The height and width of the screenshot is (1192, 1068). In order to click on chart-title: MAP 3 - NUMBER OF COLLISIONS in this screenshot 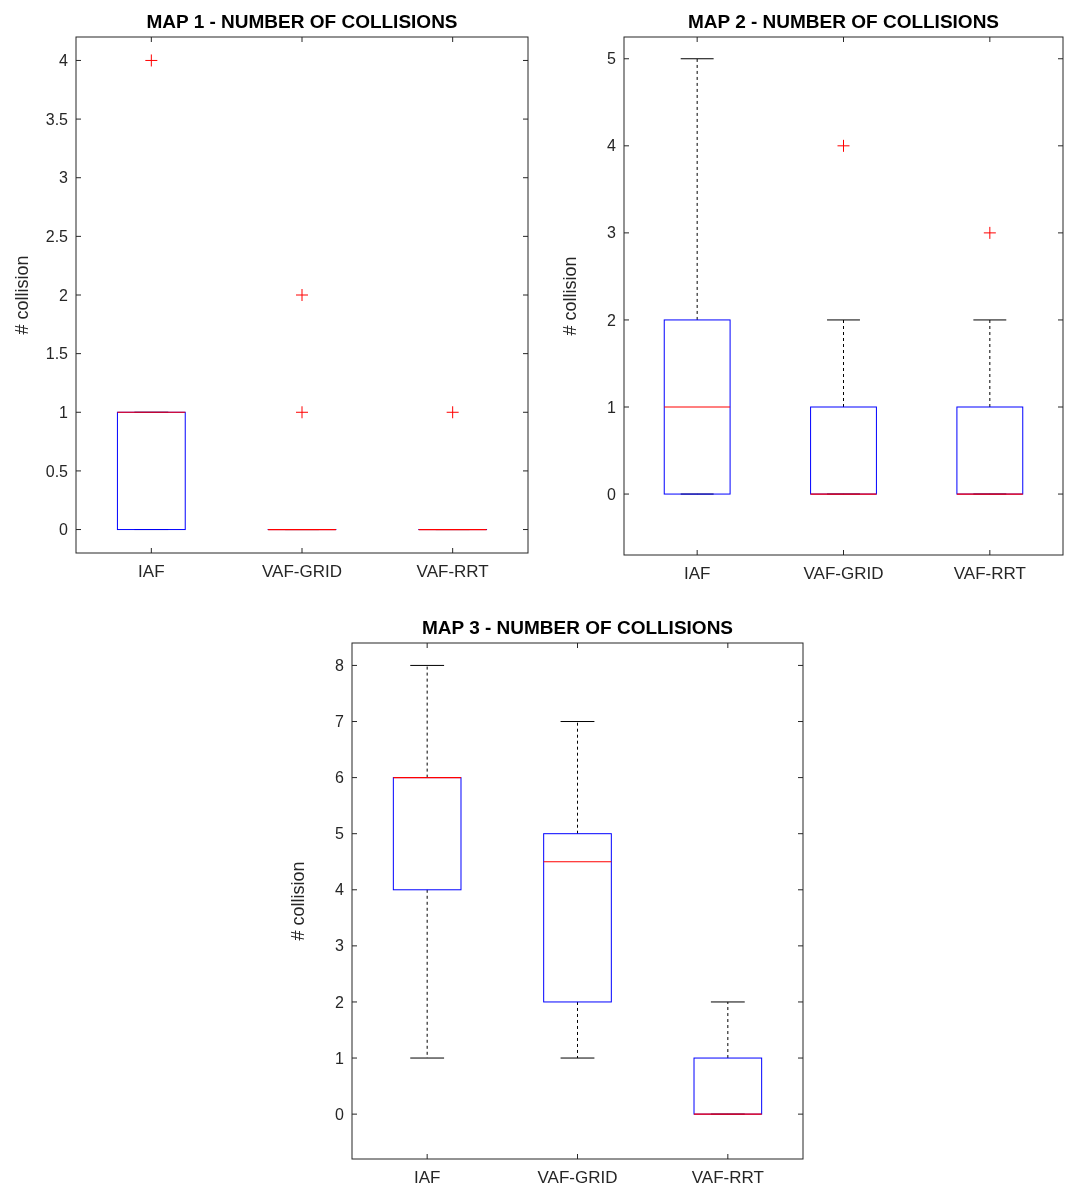, I will do `click(577, 627)`.